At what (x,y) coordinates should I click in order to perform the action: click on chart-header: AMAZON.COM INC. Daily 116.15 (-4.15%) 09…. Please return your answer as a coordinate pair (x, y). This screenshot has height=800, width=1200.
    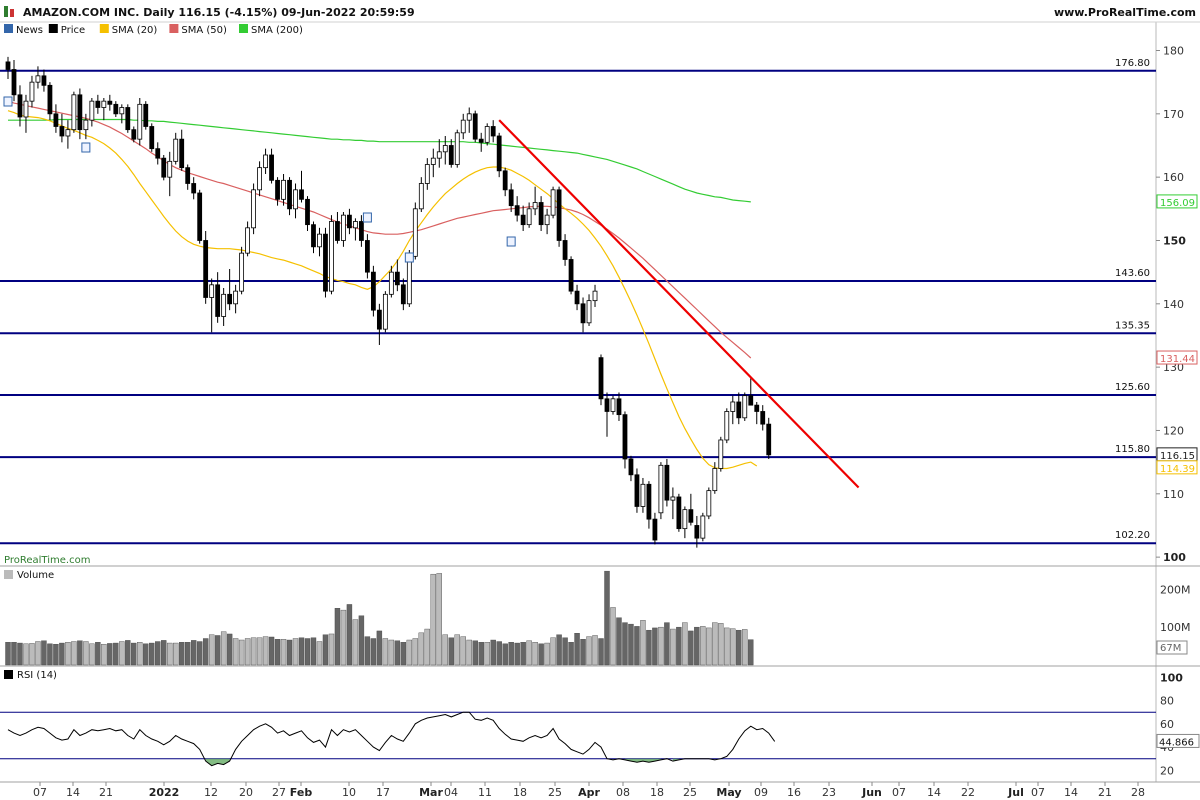
    Looking at the image, I should click on (600, 12).